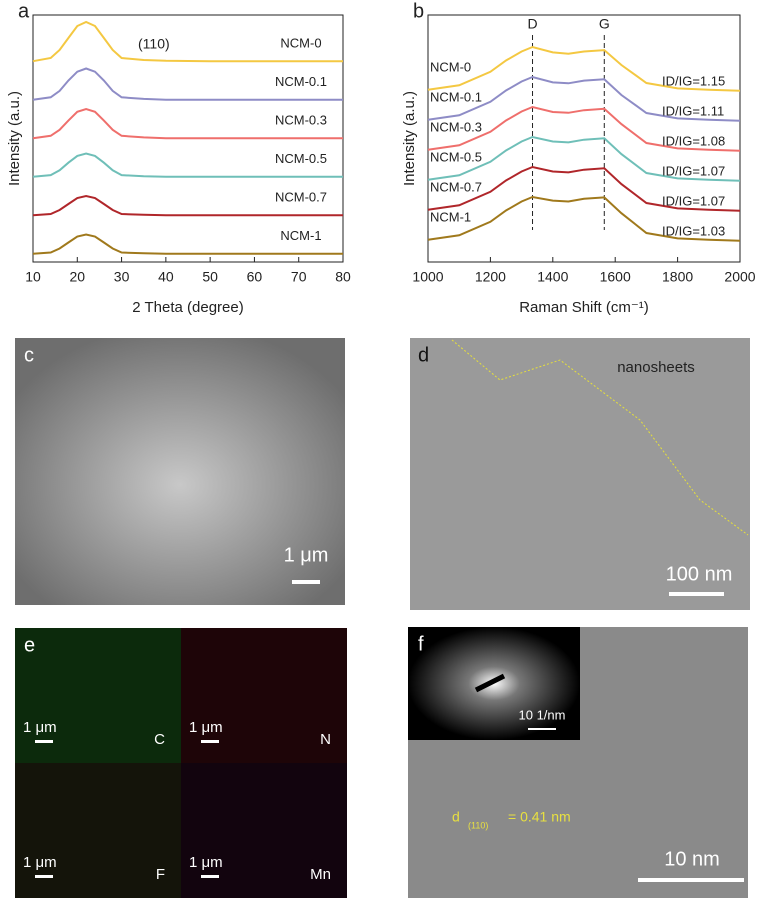  Describe the element at coordinates (456, 817) in the screenshot. I see `spacing-symbol: d` at that location.